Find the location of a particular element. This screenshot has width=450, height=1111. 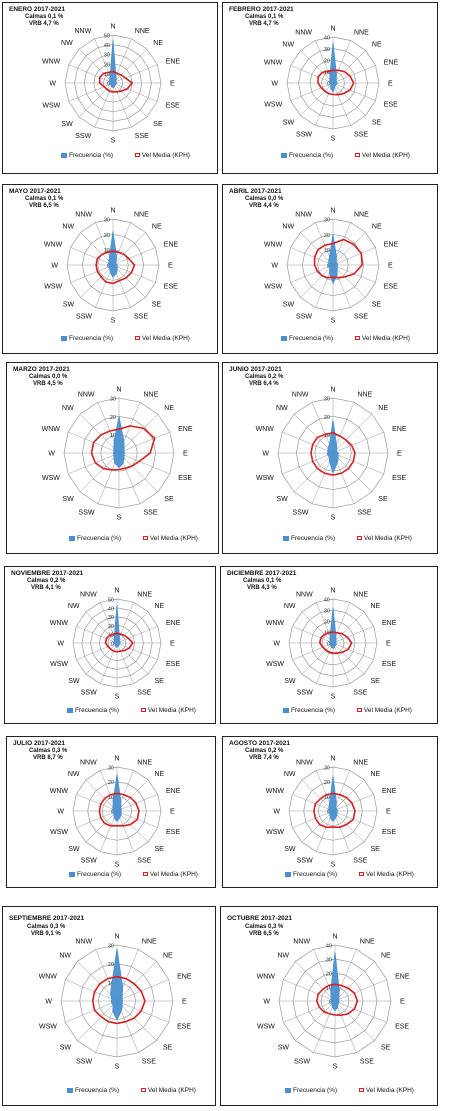

vrb-label: VRB 6,4 % is located at coordinates (264, 384).